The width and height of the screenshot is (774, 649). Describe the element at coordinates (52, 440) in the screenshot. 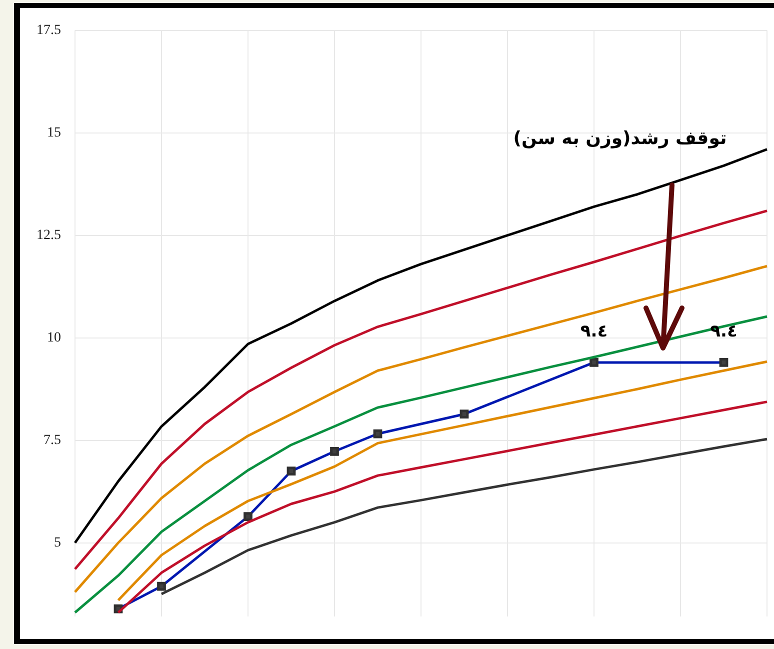

I see `y-tick-label: 7.5` at that location.